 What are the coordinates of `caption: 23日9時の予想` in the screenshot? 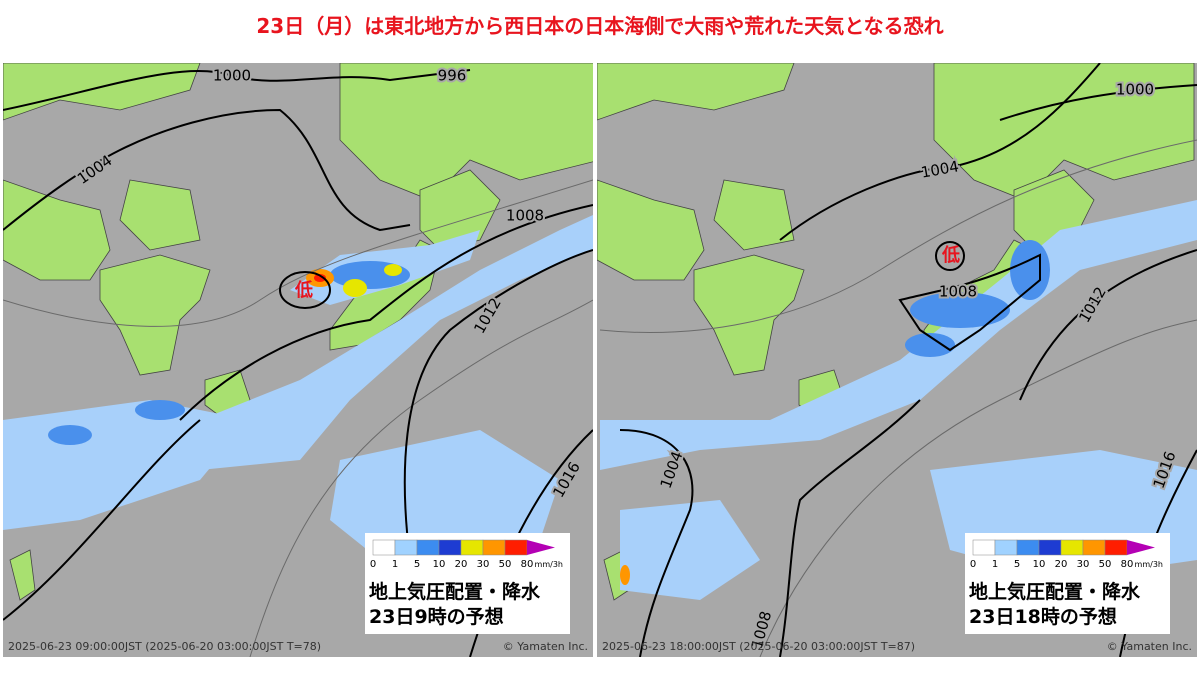 It's located at (436, 616).